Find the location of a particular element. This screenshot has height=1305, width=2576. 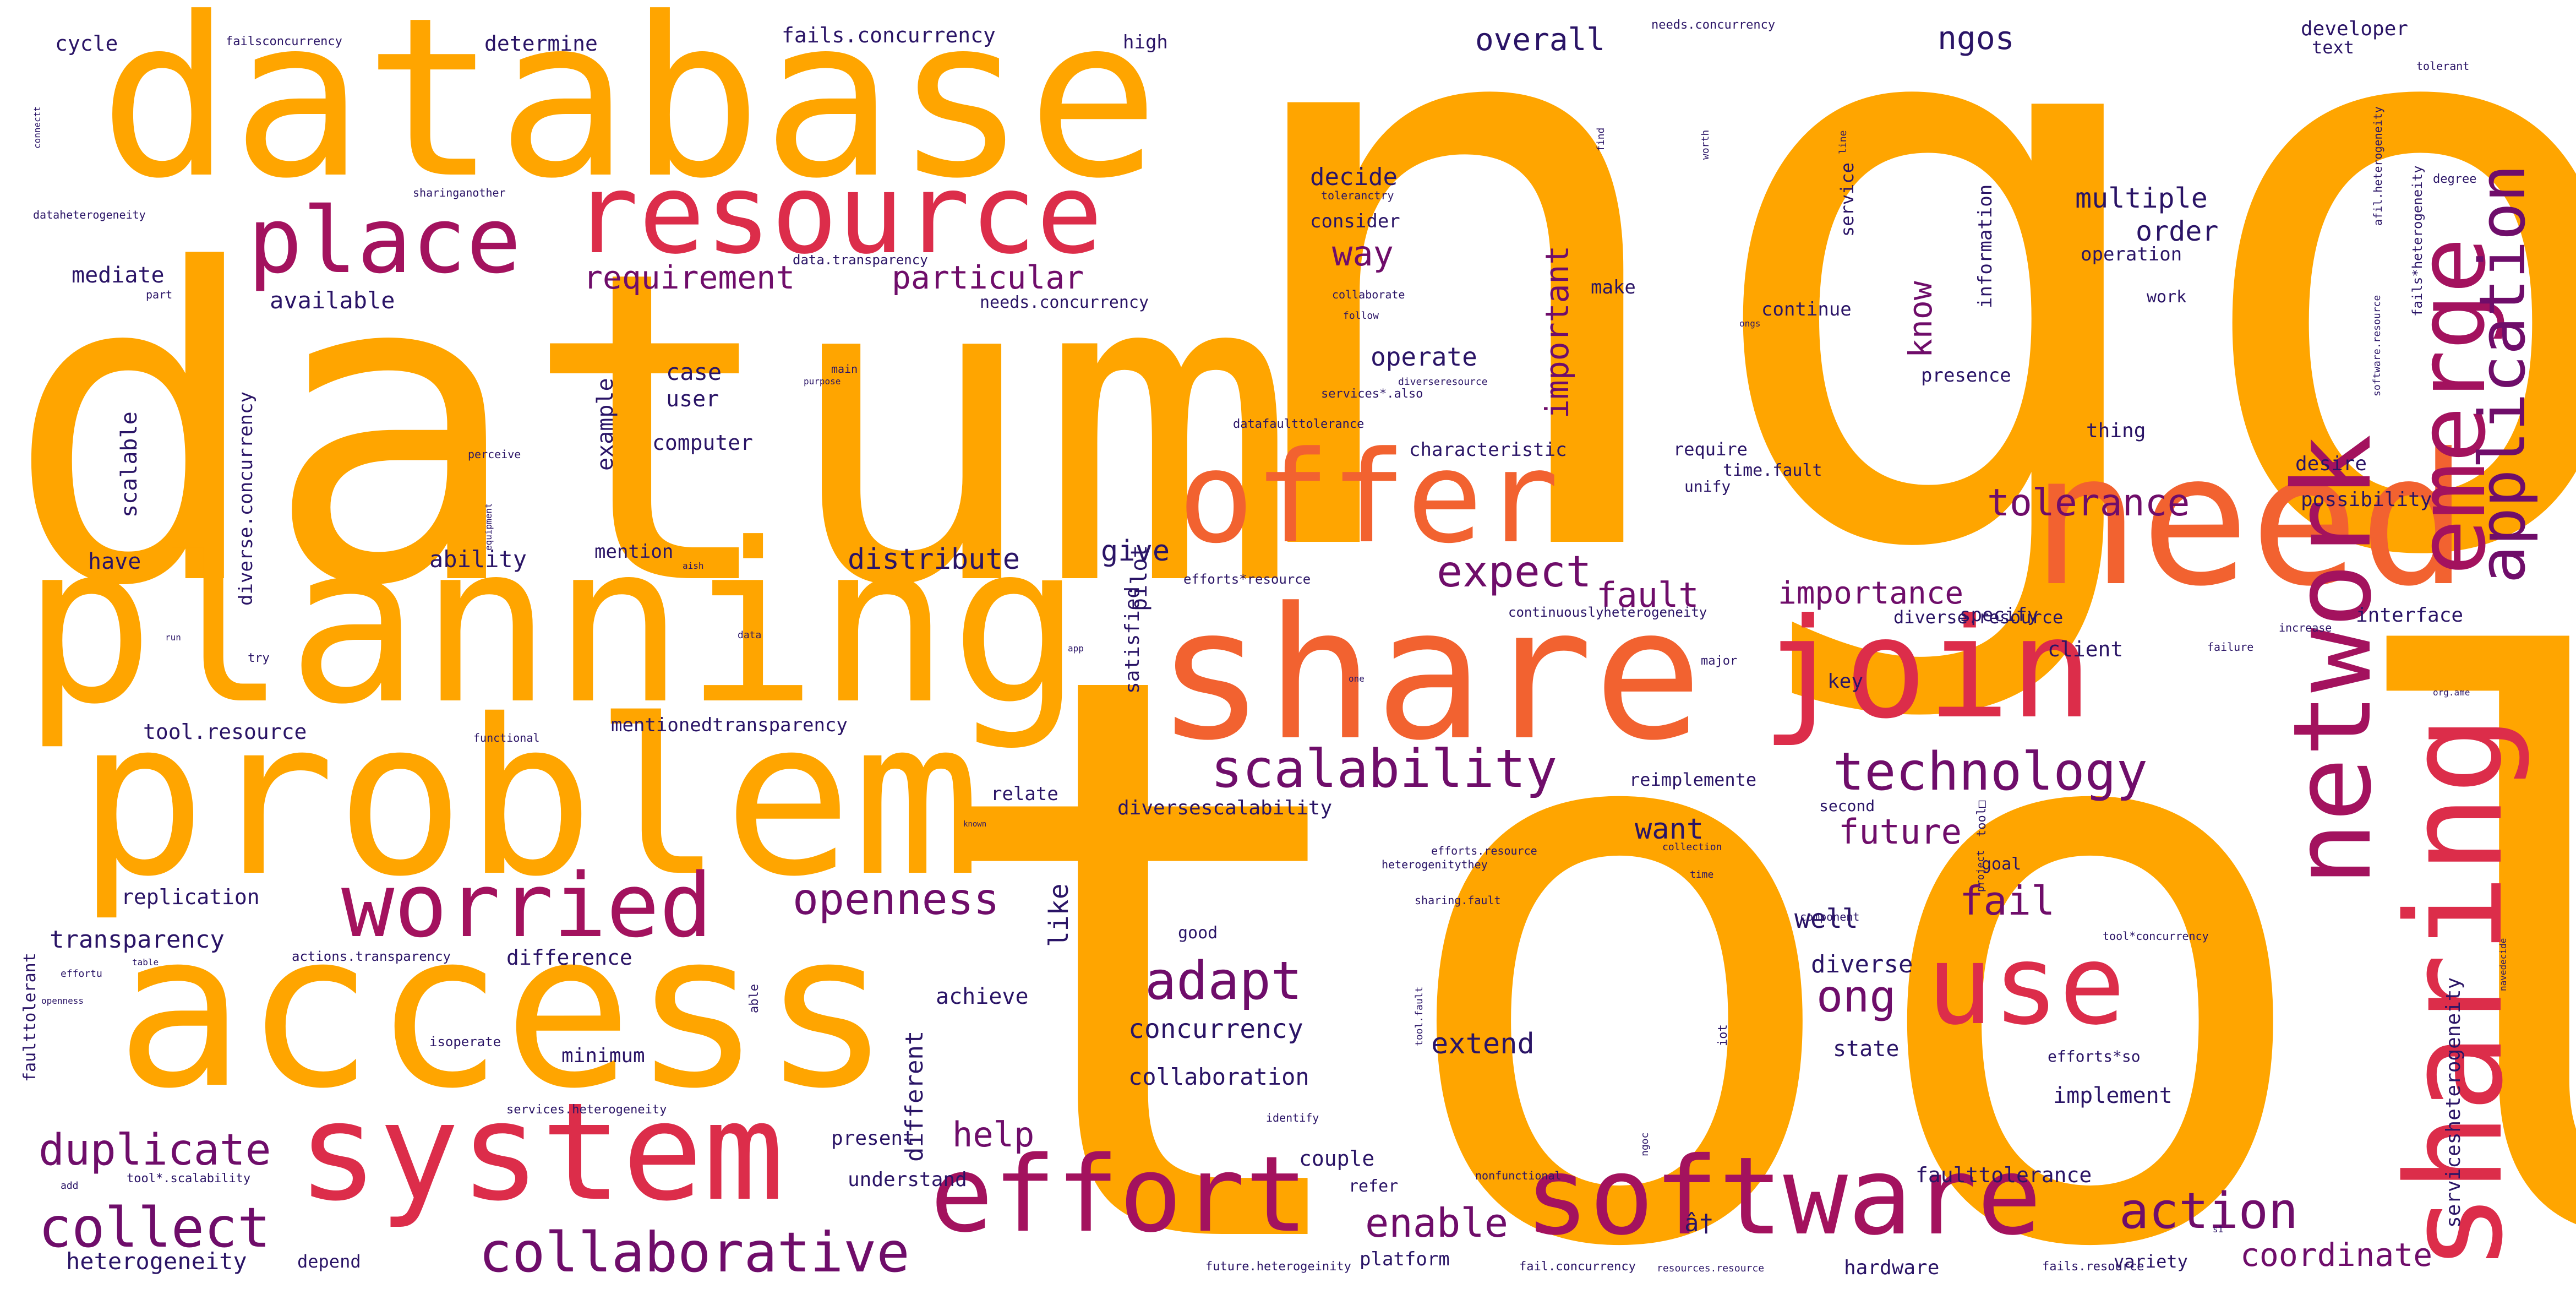

word-refer: refer is located at coordinates (1374, 1186).